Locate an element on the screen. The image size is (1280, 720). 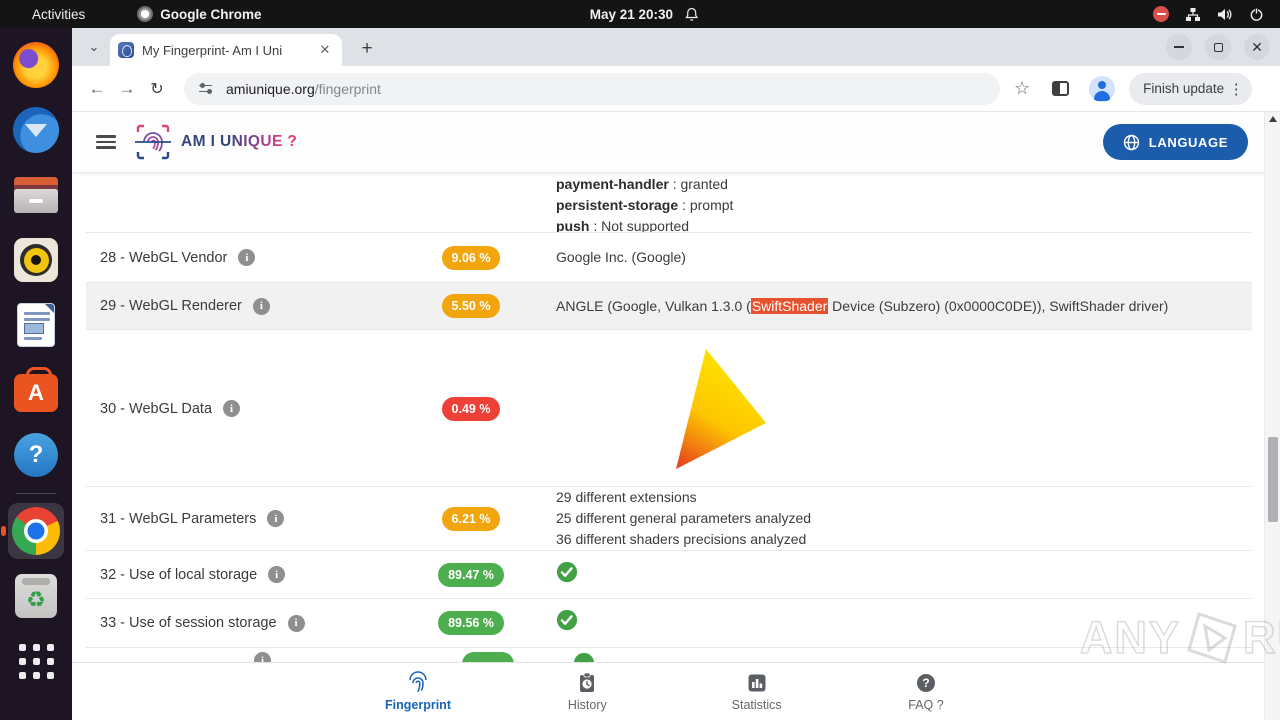
help-icon: ? is located at coordinates (36, 455).